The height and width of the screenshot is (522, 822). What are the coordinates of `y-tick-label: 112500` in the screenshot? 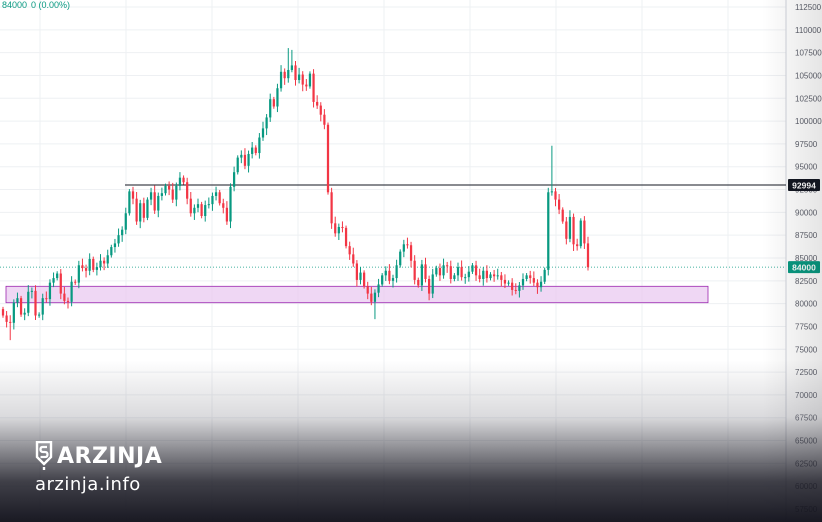 It's located at (808, 7).